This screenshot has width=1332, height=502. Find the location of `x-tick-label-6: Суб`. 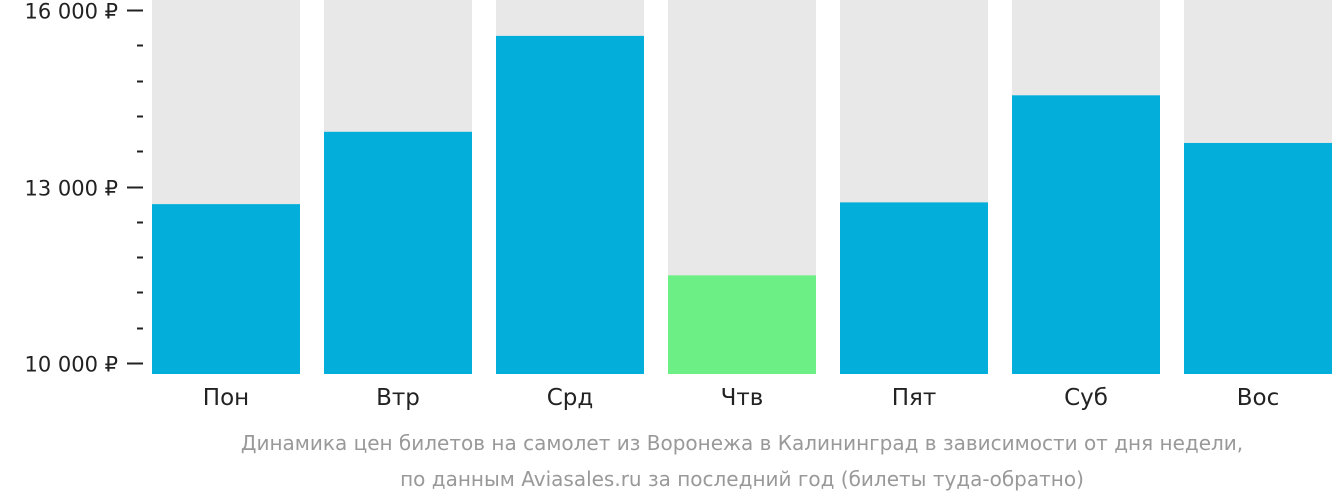

x-tick-label-6: Суб is located at coordinates (1086, 398).